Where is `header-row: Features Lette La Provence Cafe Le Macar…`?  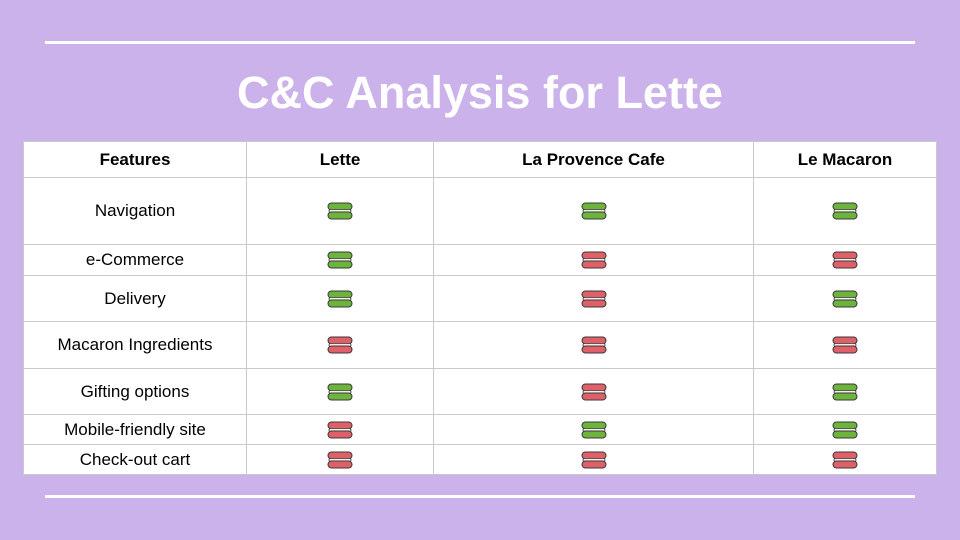
header-row: Features Lette La Provence Cafe Le Macar… is located at coordinates (480, 159).